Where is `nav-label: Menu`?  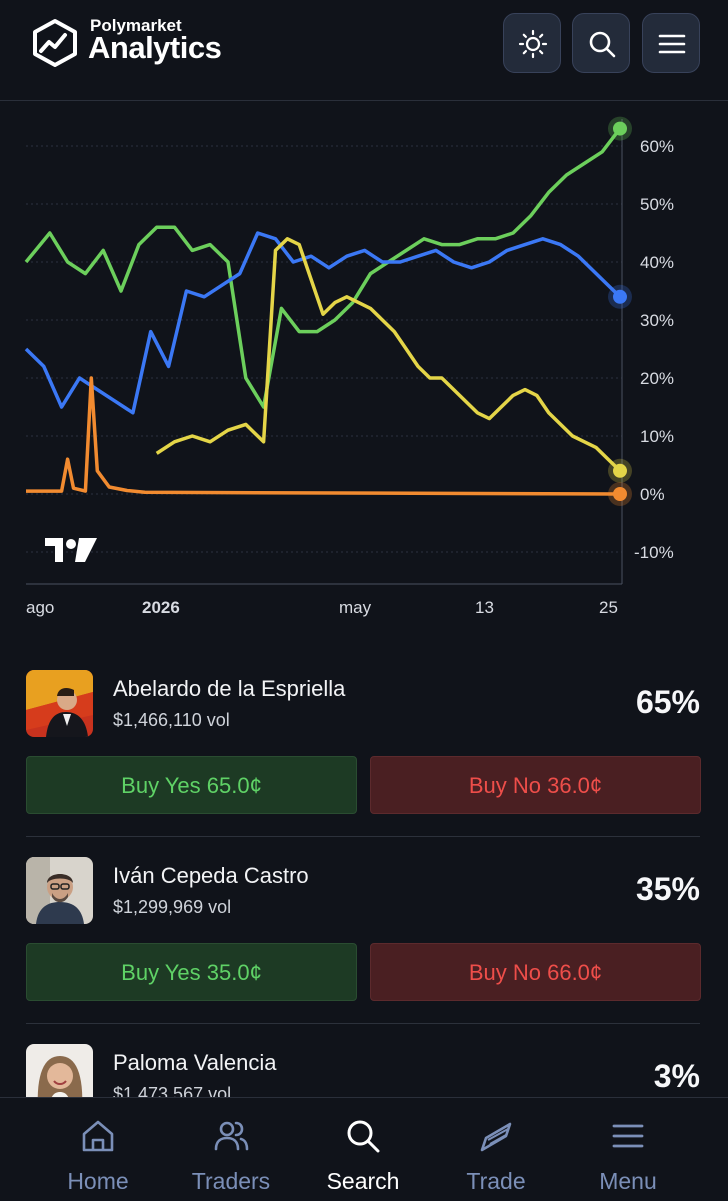 nav-label: Menu is located at coordinates (628, 1181).